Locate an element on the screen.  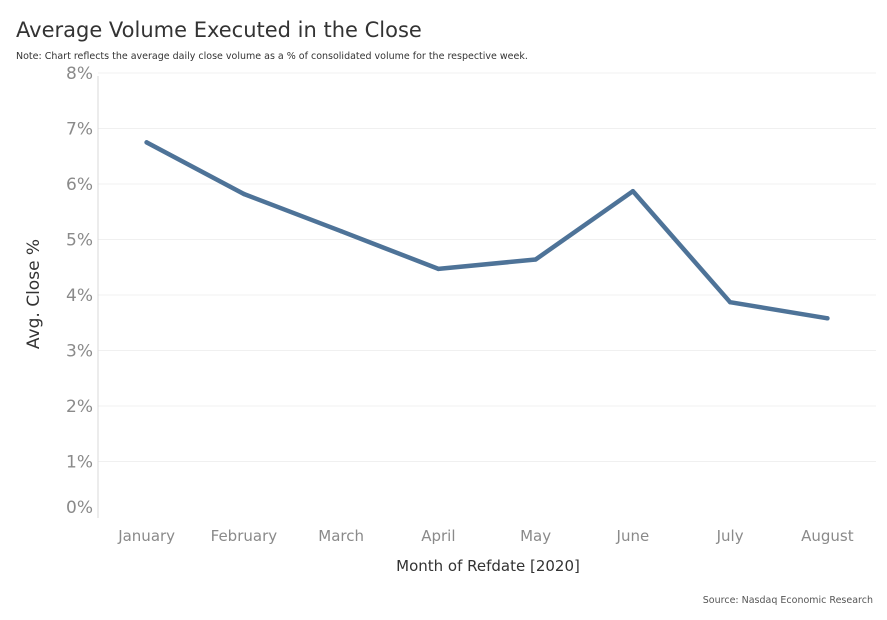
y-tick-label: 6% is located at coordinates (79, 185).